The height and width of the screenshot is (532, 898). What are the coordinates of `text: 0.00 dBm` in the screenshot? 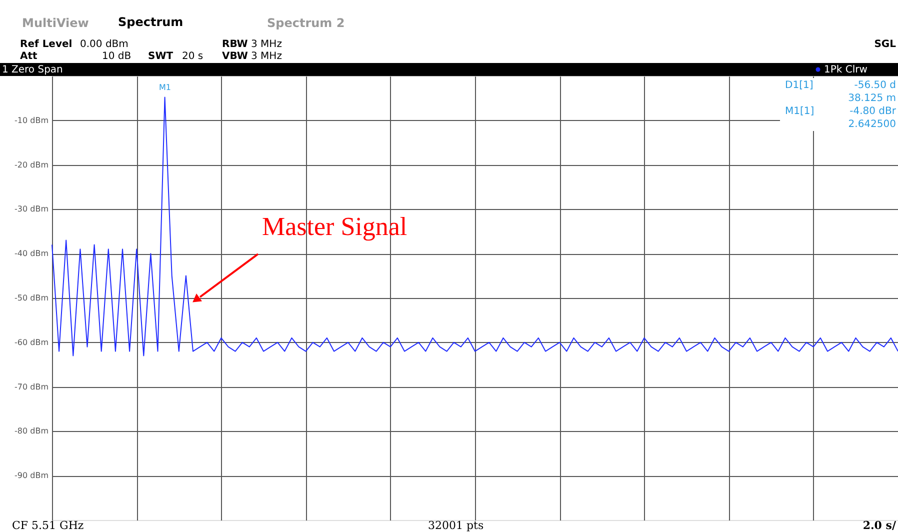 It's located at (104, 44).